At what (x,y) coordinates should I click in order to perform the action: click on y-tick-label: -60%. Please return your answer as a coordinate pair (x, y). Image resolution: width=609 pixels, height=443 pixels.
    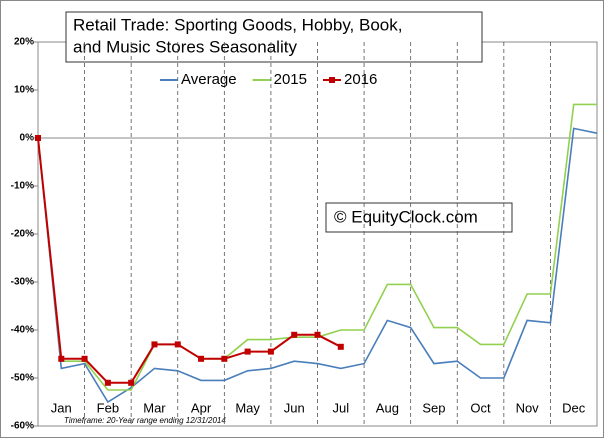
    Looking at the image, I should click on (22, 426).